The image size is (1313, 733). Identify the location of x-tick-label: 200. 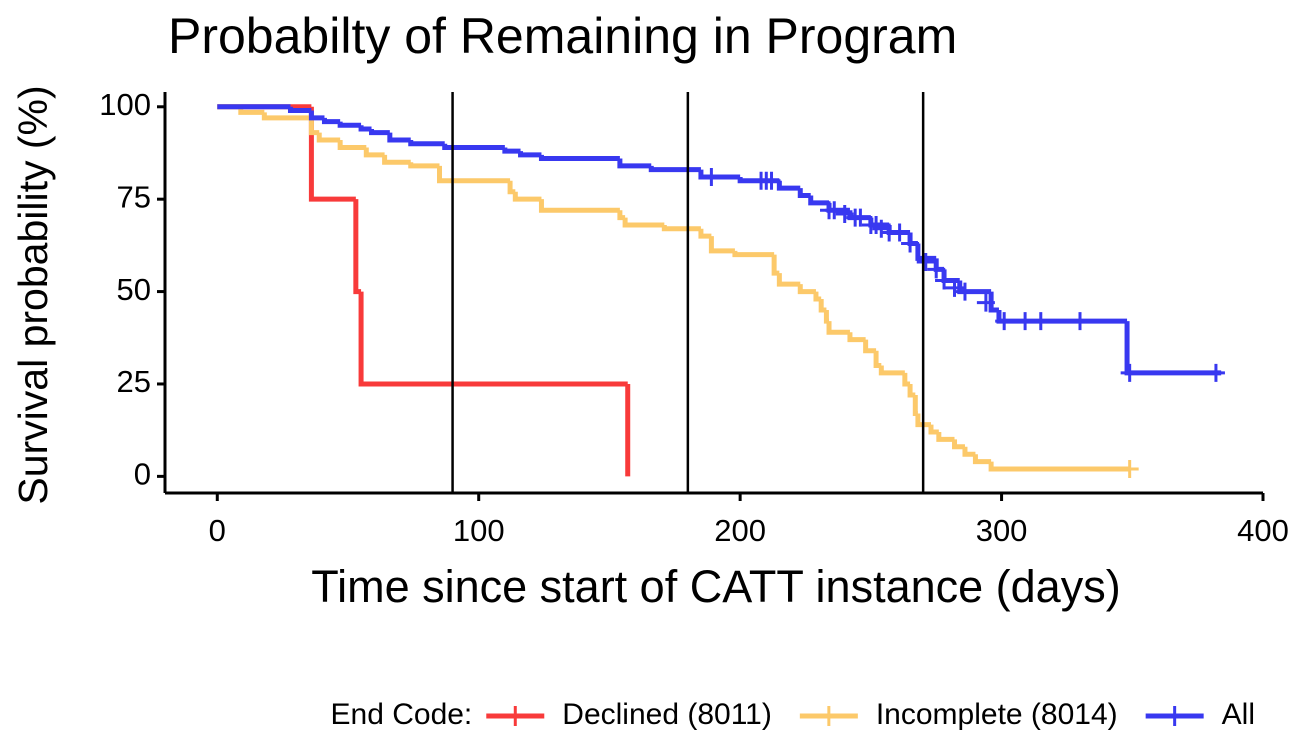
(740, 530).